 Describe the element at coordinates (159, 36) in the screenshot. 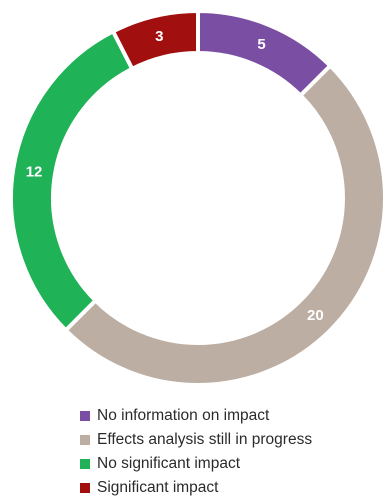

I see `data-label-significant-impact: 3` at that location.